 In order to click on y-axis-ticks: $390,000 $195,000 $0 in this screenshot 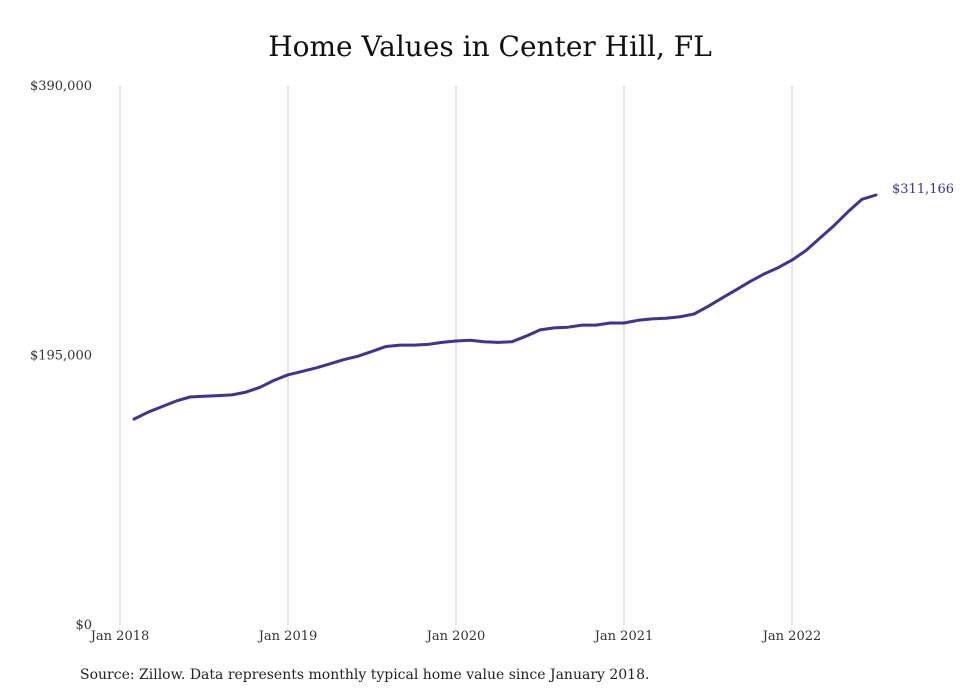, I will do `click(61, 356)`.